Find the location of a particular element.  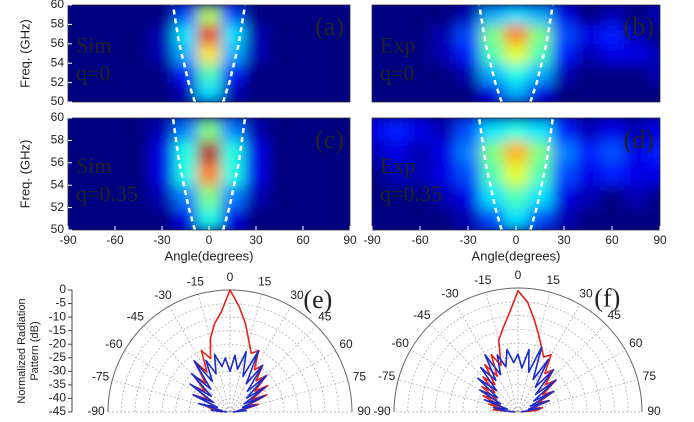

boundary-line is located at coordinates (542, 174).